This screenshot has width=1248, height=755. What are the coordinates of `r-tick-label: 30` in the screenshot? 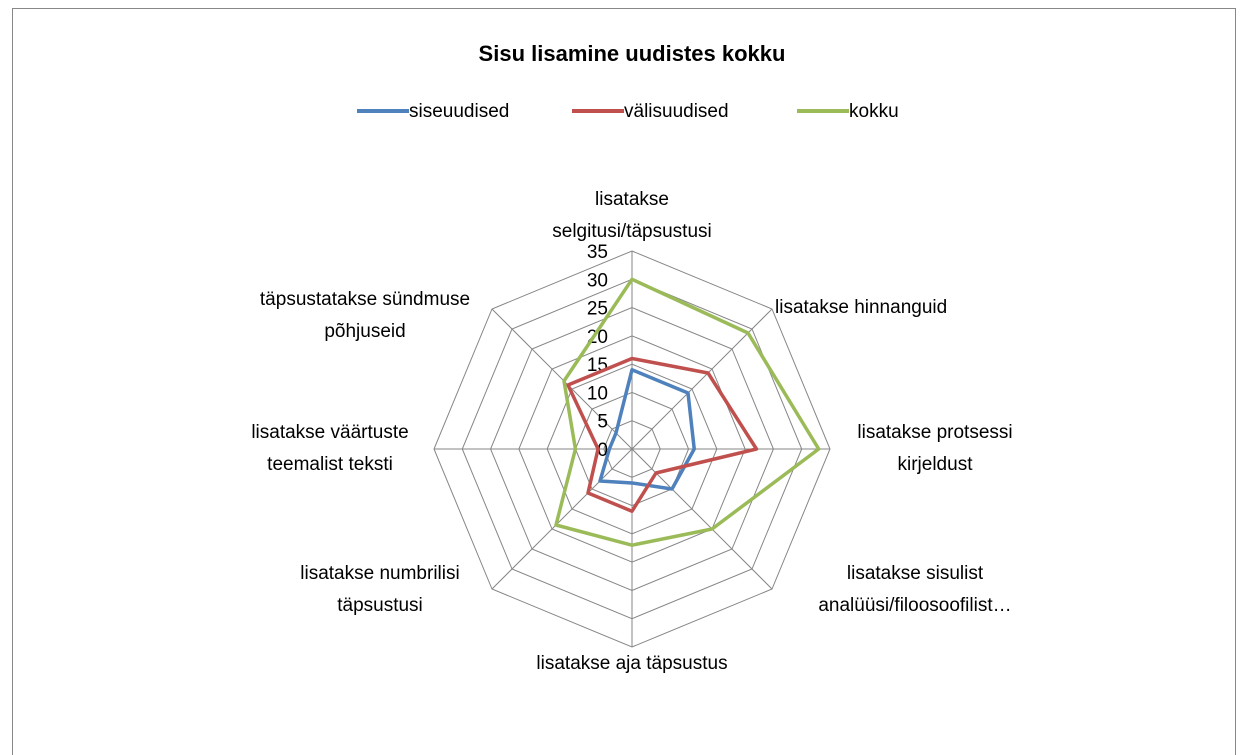 It's located at (597, 280).